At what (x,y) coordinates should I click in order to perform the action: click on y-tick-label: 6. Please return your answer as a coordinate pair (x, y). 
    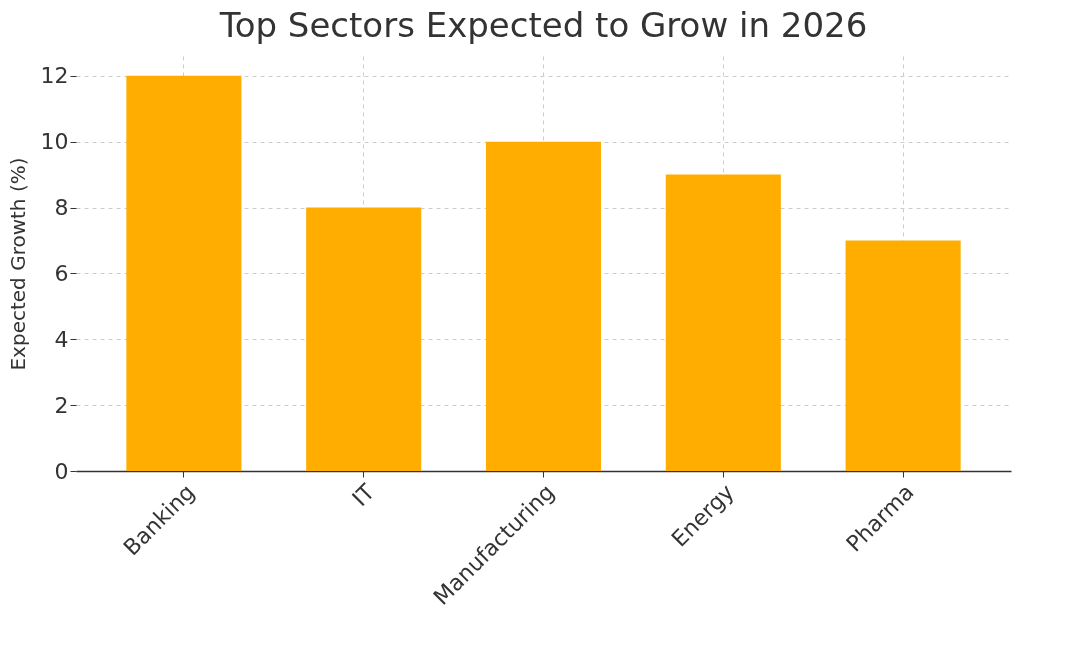
    Looking at the image, I should click on (61, 273).